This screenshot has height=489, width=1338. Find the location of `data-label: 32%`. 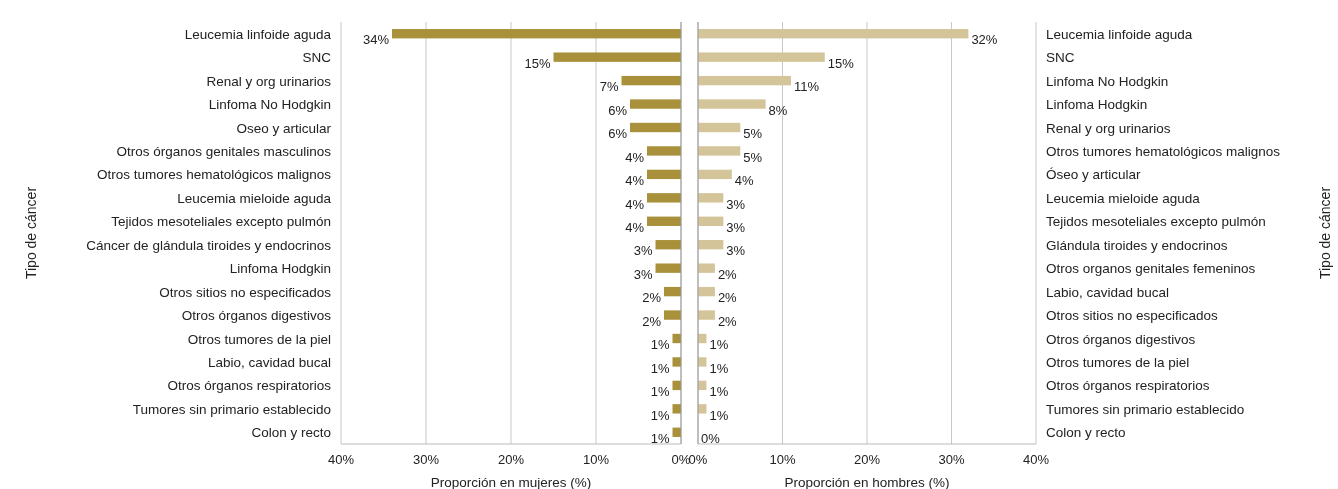

data-label: 32% is located at coordinates (984, 40).